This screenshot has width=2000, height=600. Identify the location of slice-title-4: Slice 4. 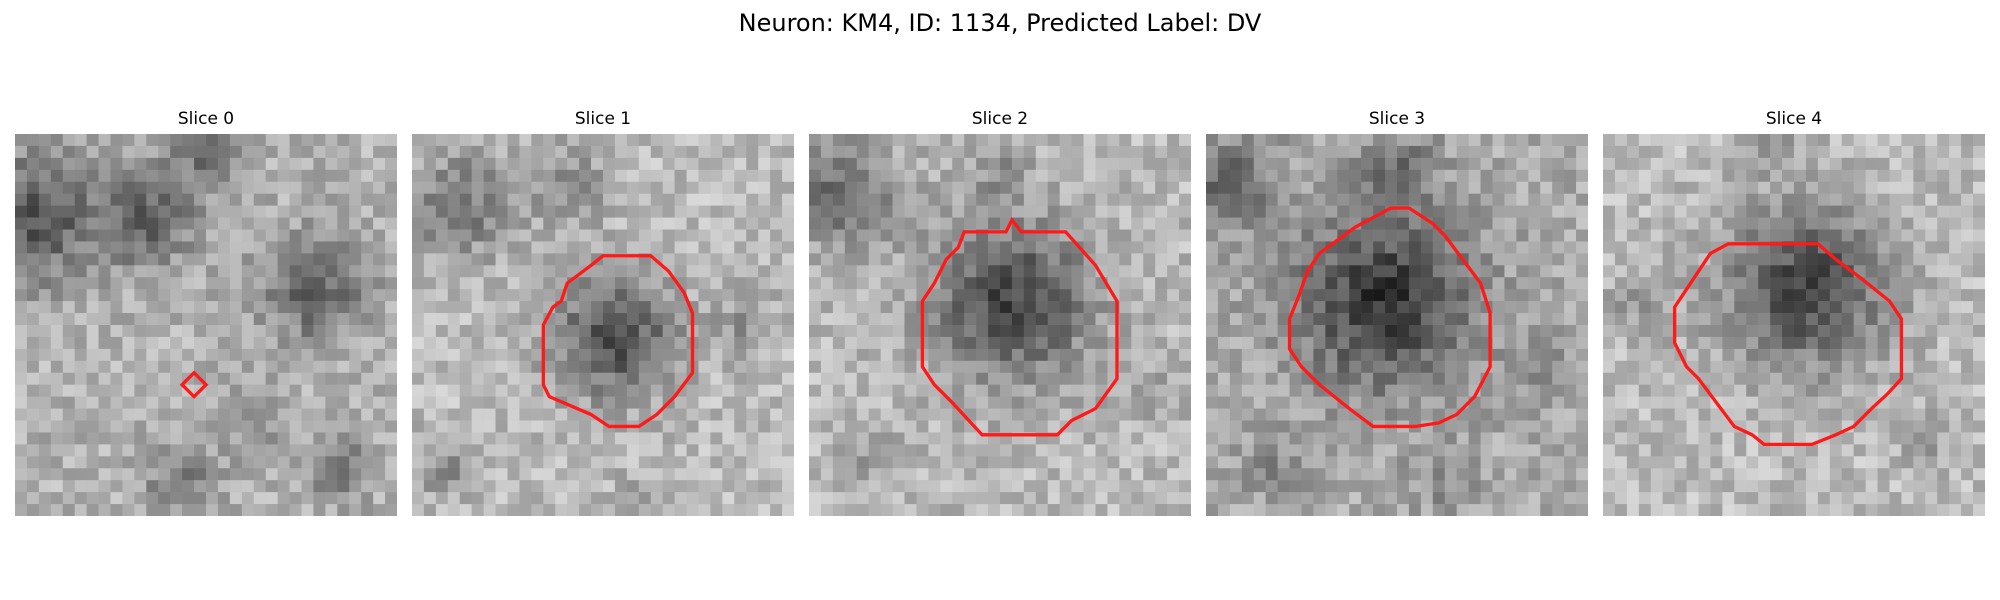
(1794, 119).